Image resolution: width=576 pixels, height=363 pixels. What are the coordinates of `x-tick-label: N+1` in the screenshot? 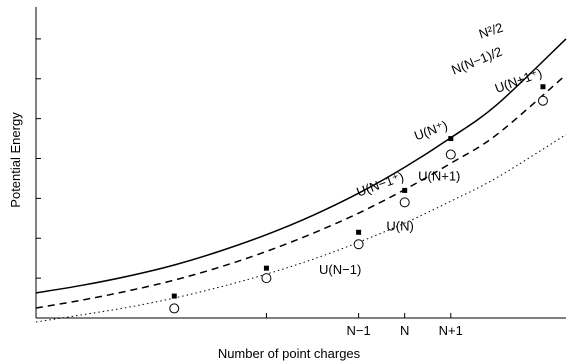 It's located at (451, 330).